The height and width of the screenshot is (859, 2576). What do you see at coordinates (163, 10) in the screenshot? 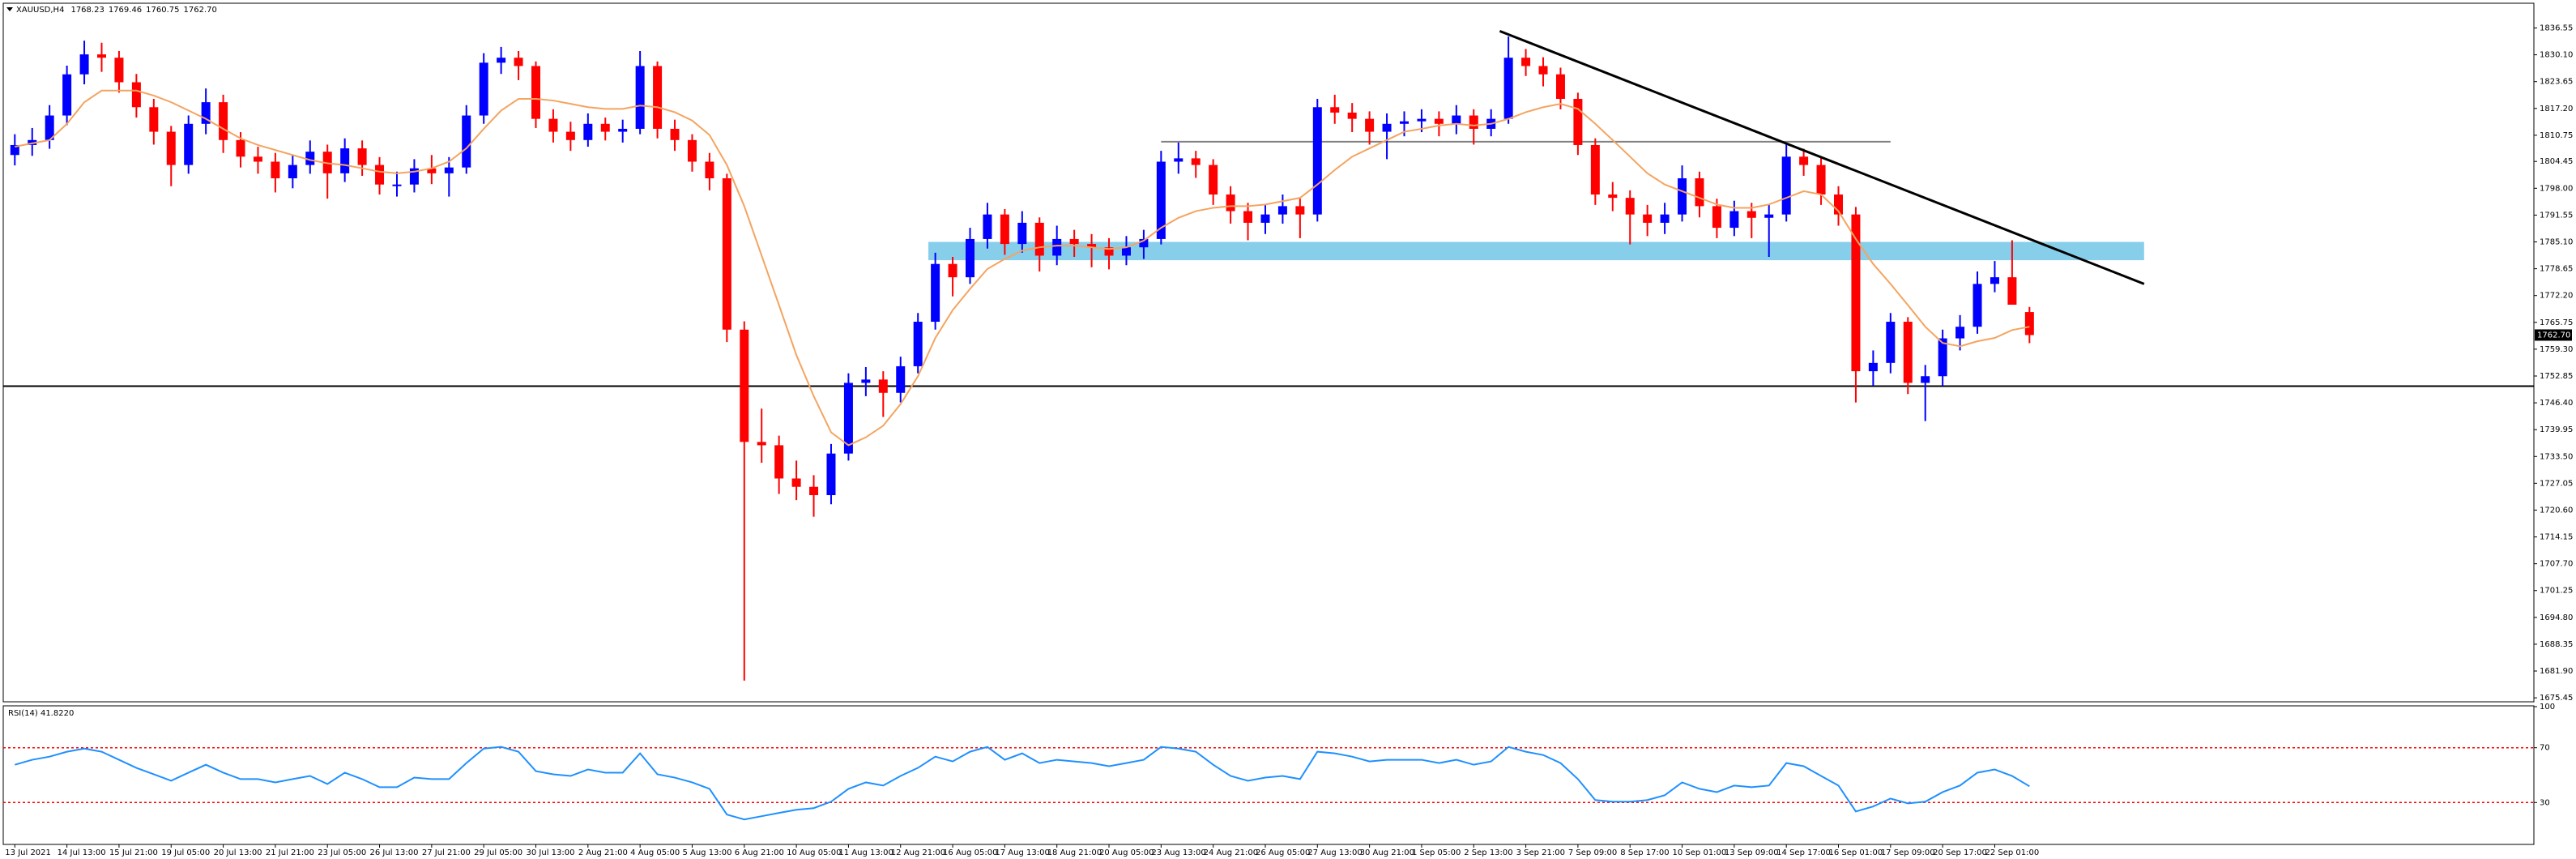
I see `low-value: 1760.75` at bounding box center [163, 10].